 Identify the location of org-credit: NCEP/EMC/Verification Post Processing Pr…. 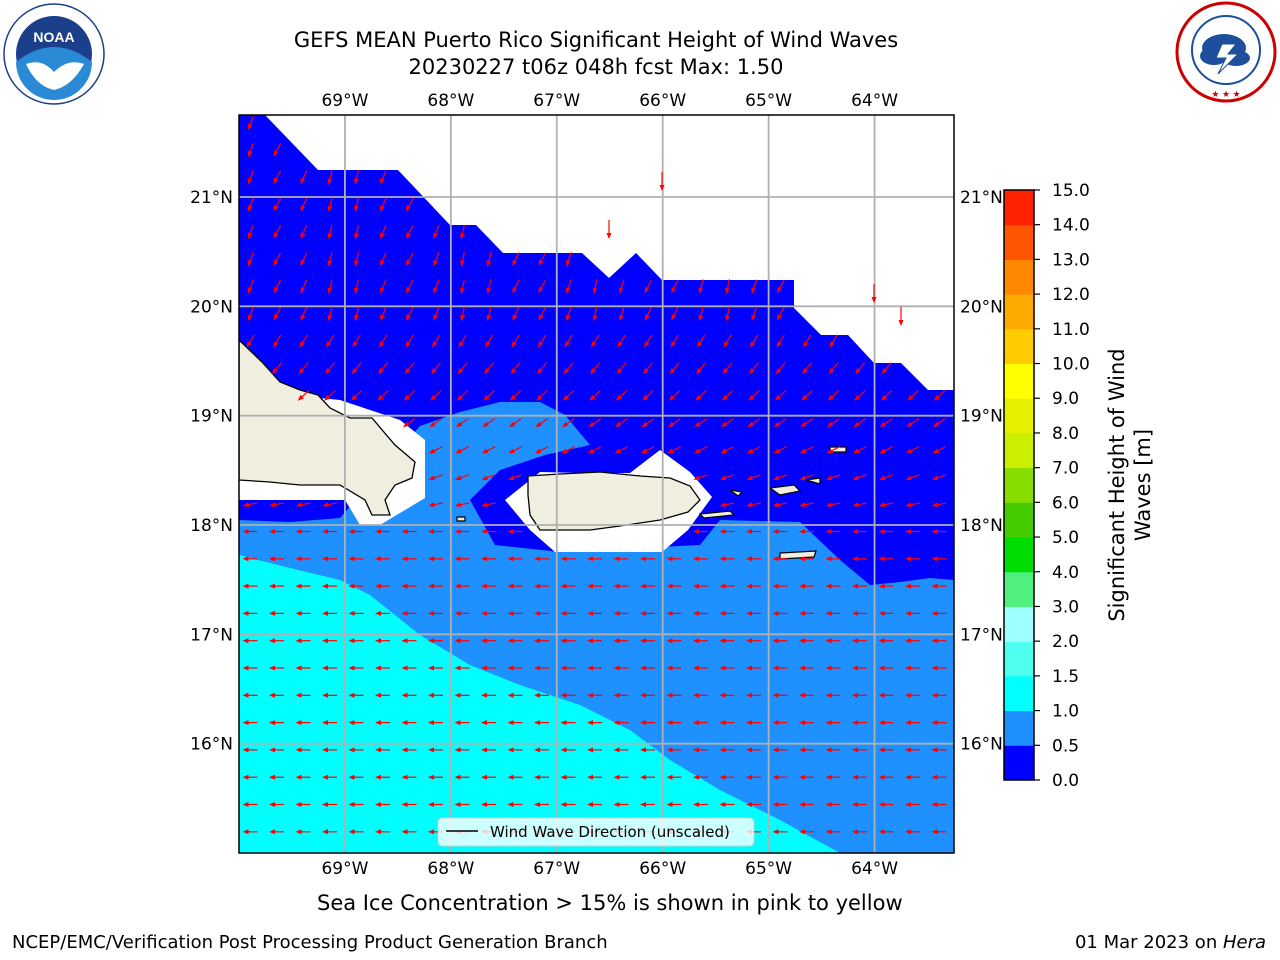
(310, 942).